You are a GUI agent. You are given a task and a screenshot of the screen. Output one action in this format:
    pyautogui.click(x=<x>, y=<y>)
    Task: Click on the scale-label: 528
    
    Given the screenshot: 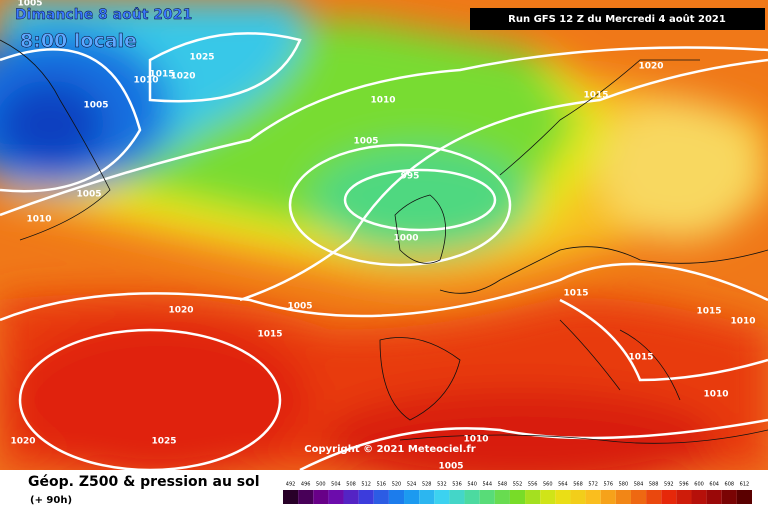 What is the action you would take?
    pyautogui.click(x=427, y=485)
    